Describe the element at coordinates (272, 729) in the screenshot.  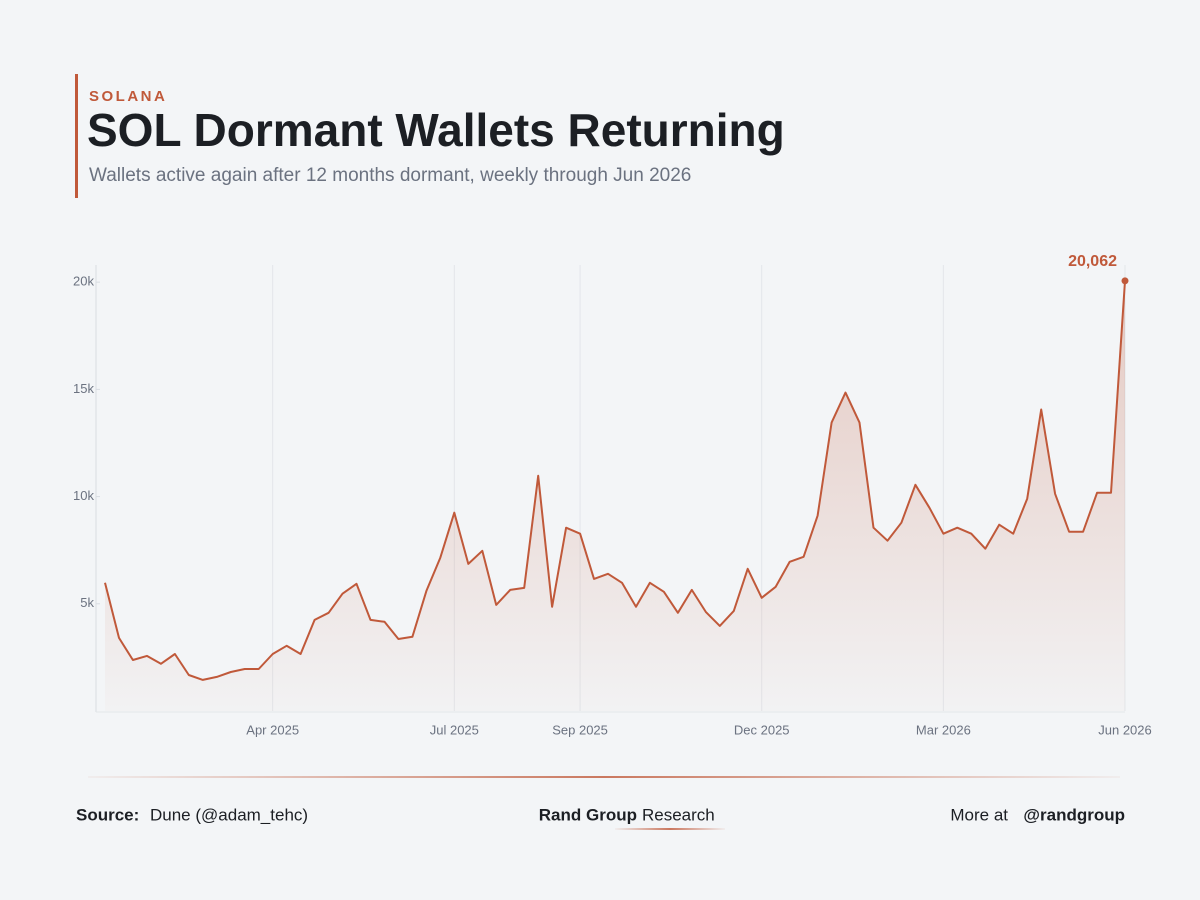
I see `x-tick-label: Apr 2025` at that location.